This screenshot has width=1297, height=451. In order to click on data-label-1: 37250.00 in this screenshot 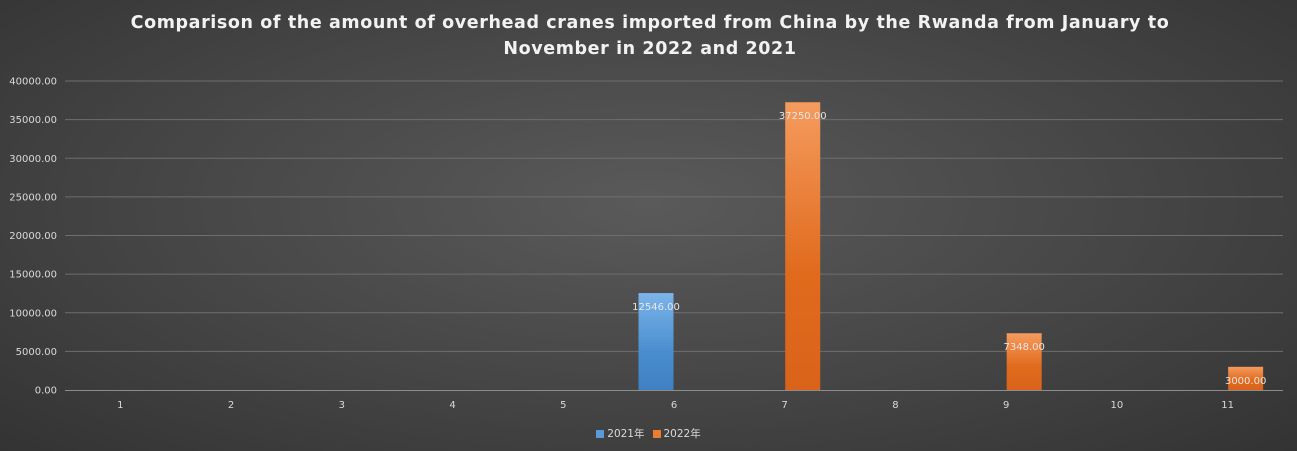, I will do `click(803, 116)`.